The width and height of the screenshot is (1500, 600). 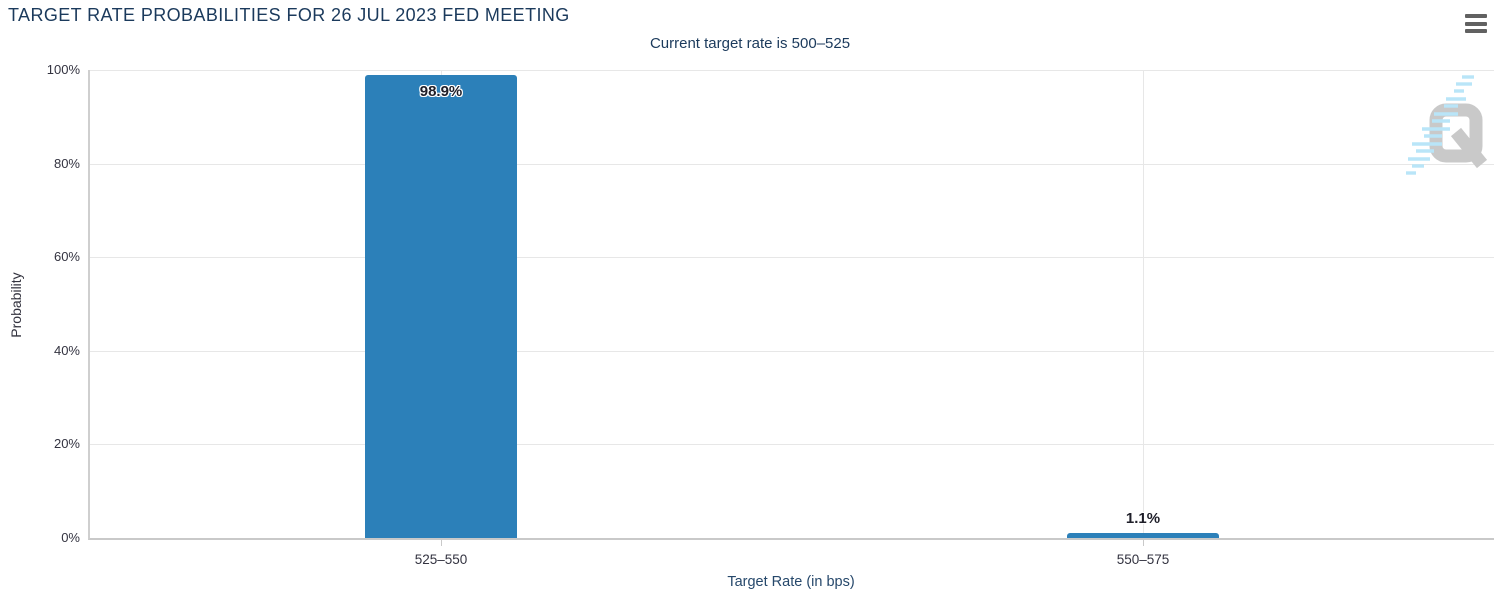 I want to click on y-axis-title: Probability, so click(x=16, y=305).